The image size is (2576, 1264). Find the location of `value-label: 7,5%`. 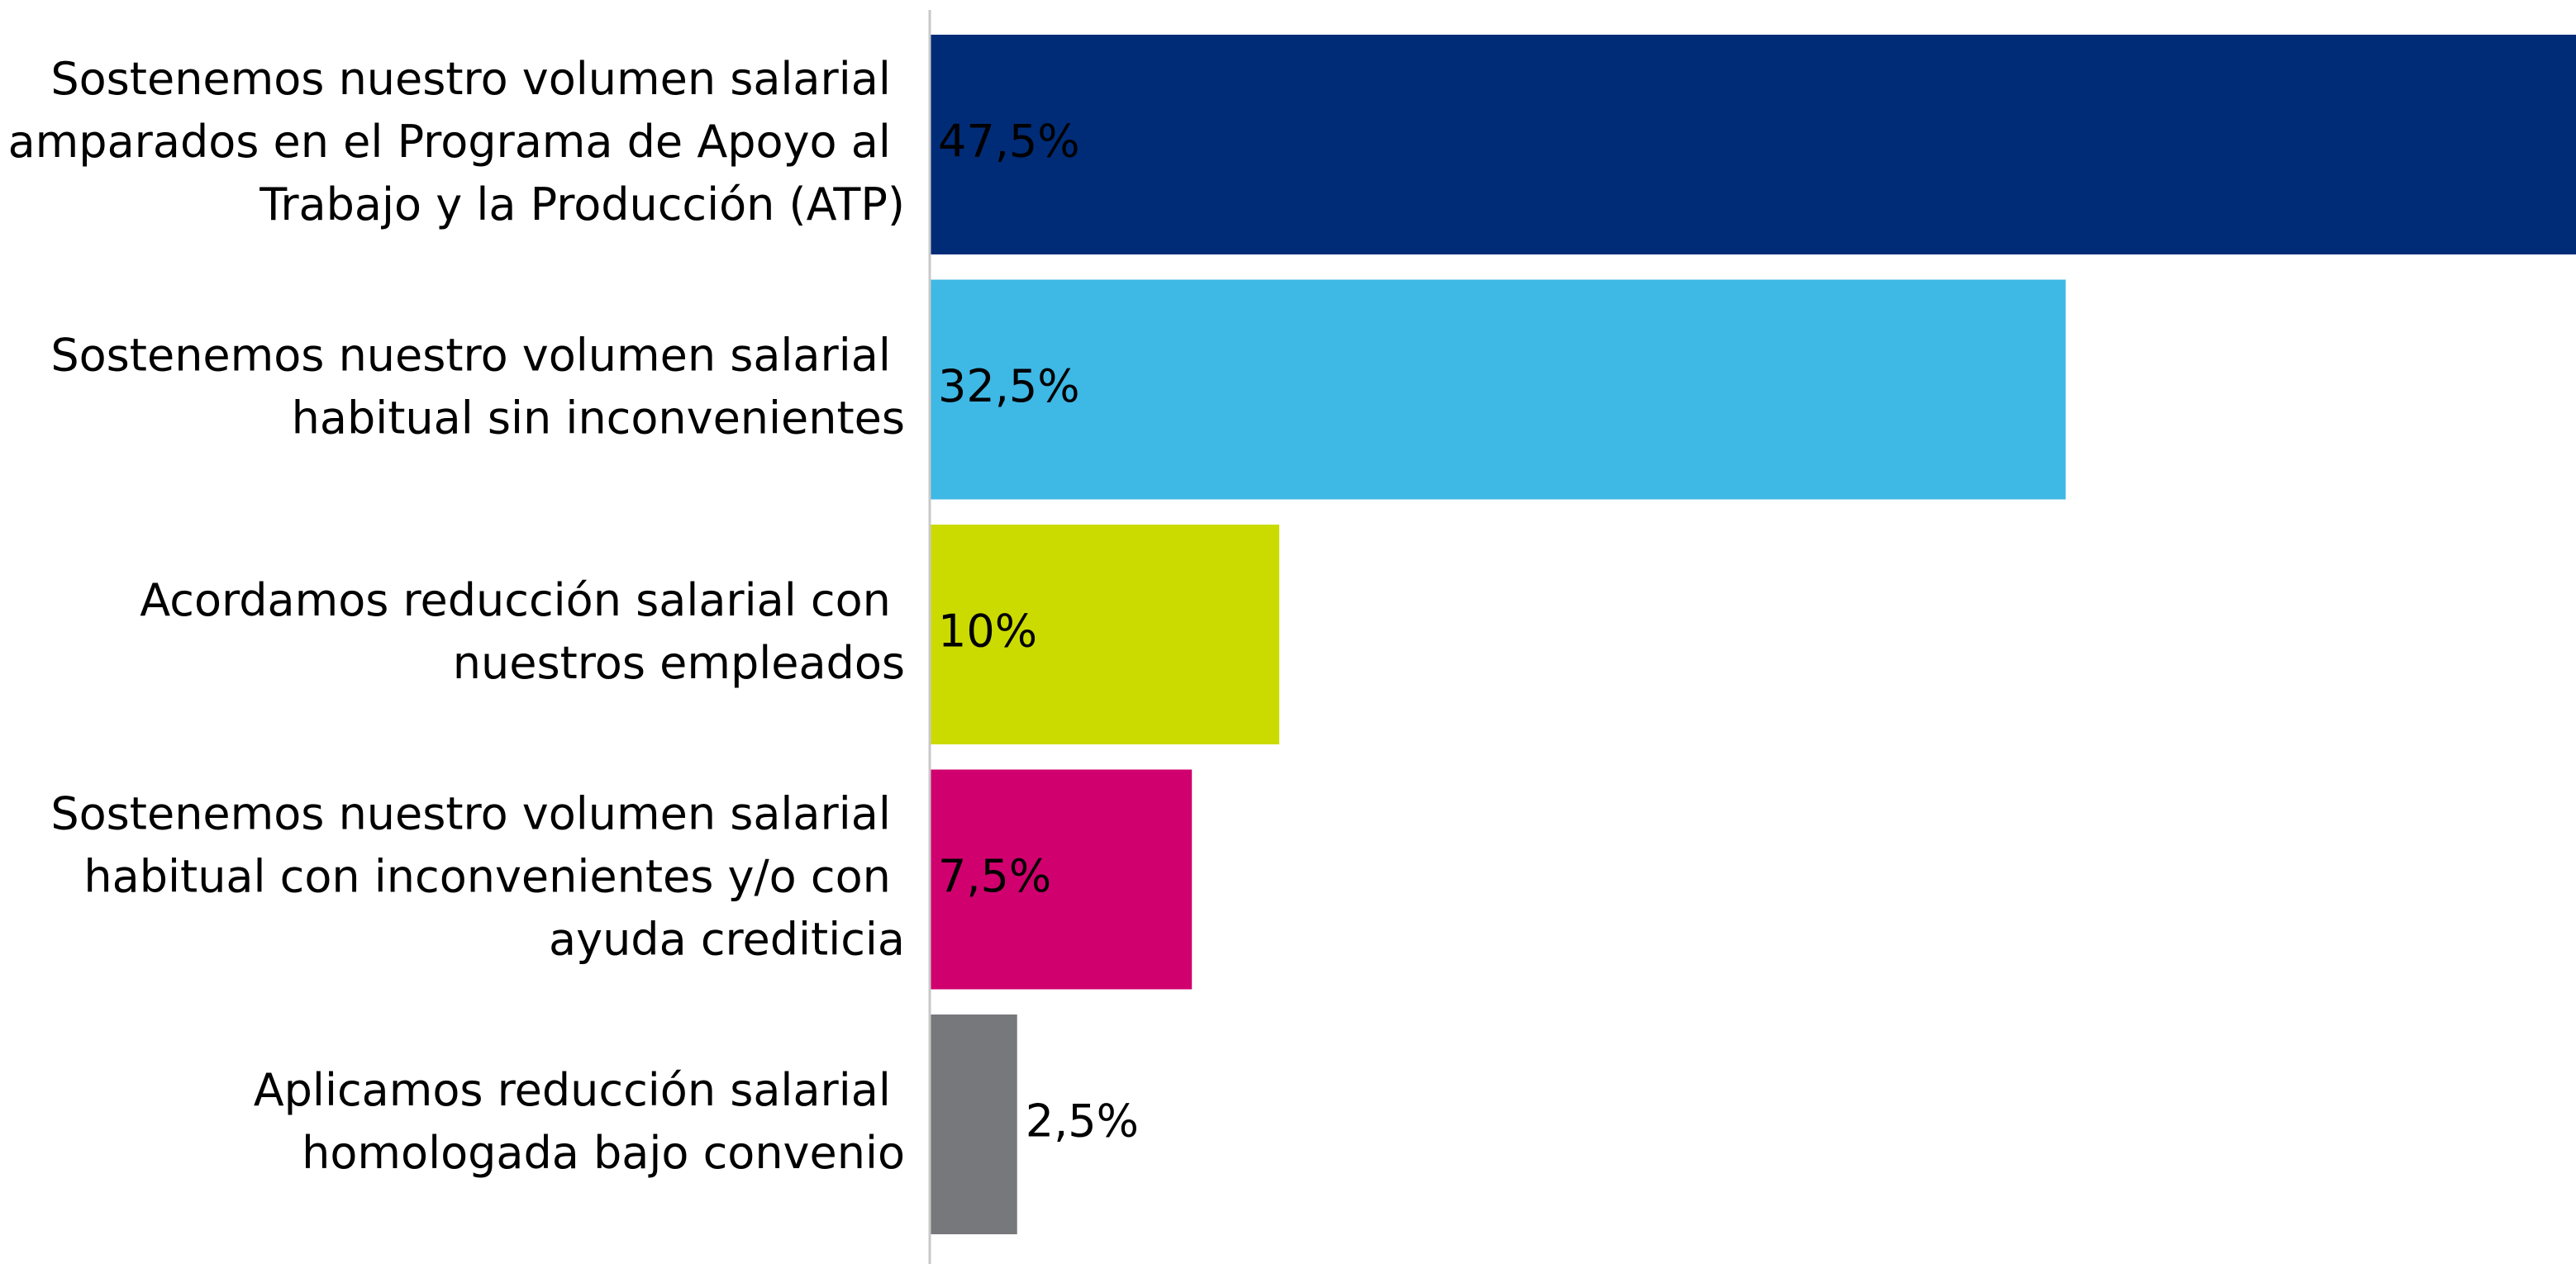

value-label: 7,5% is located at coordinates (995, 876).